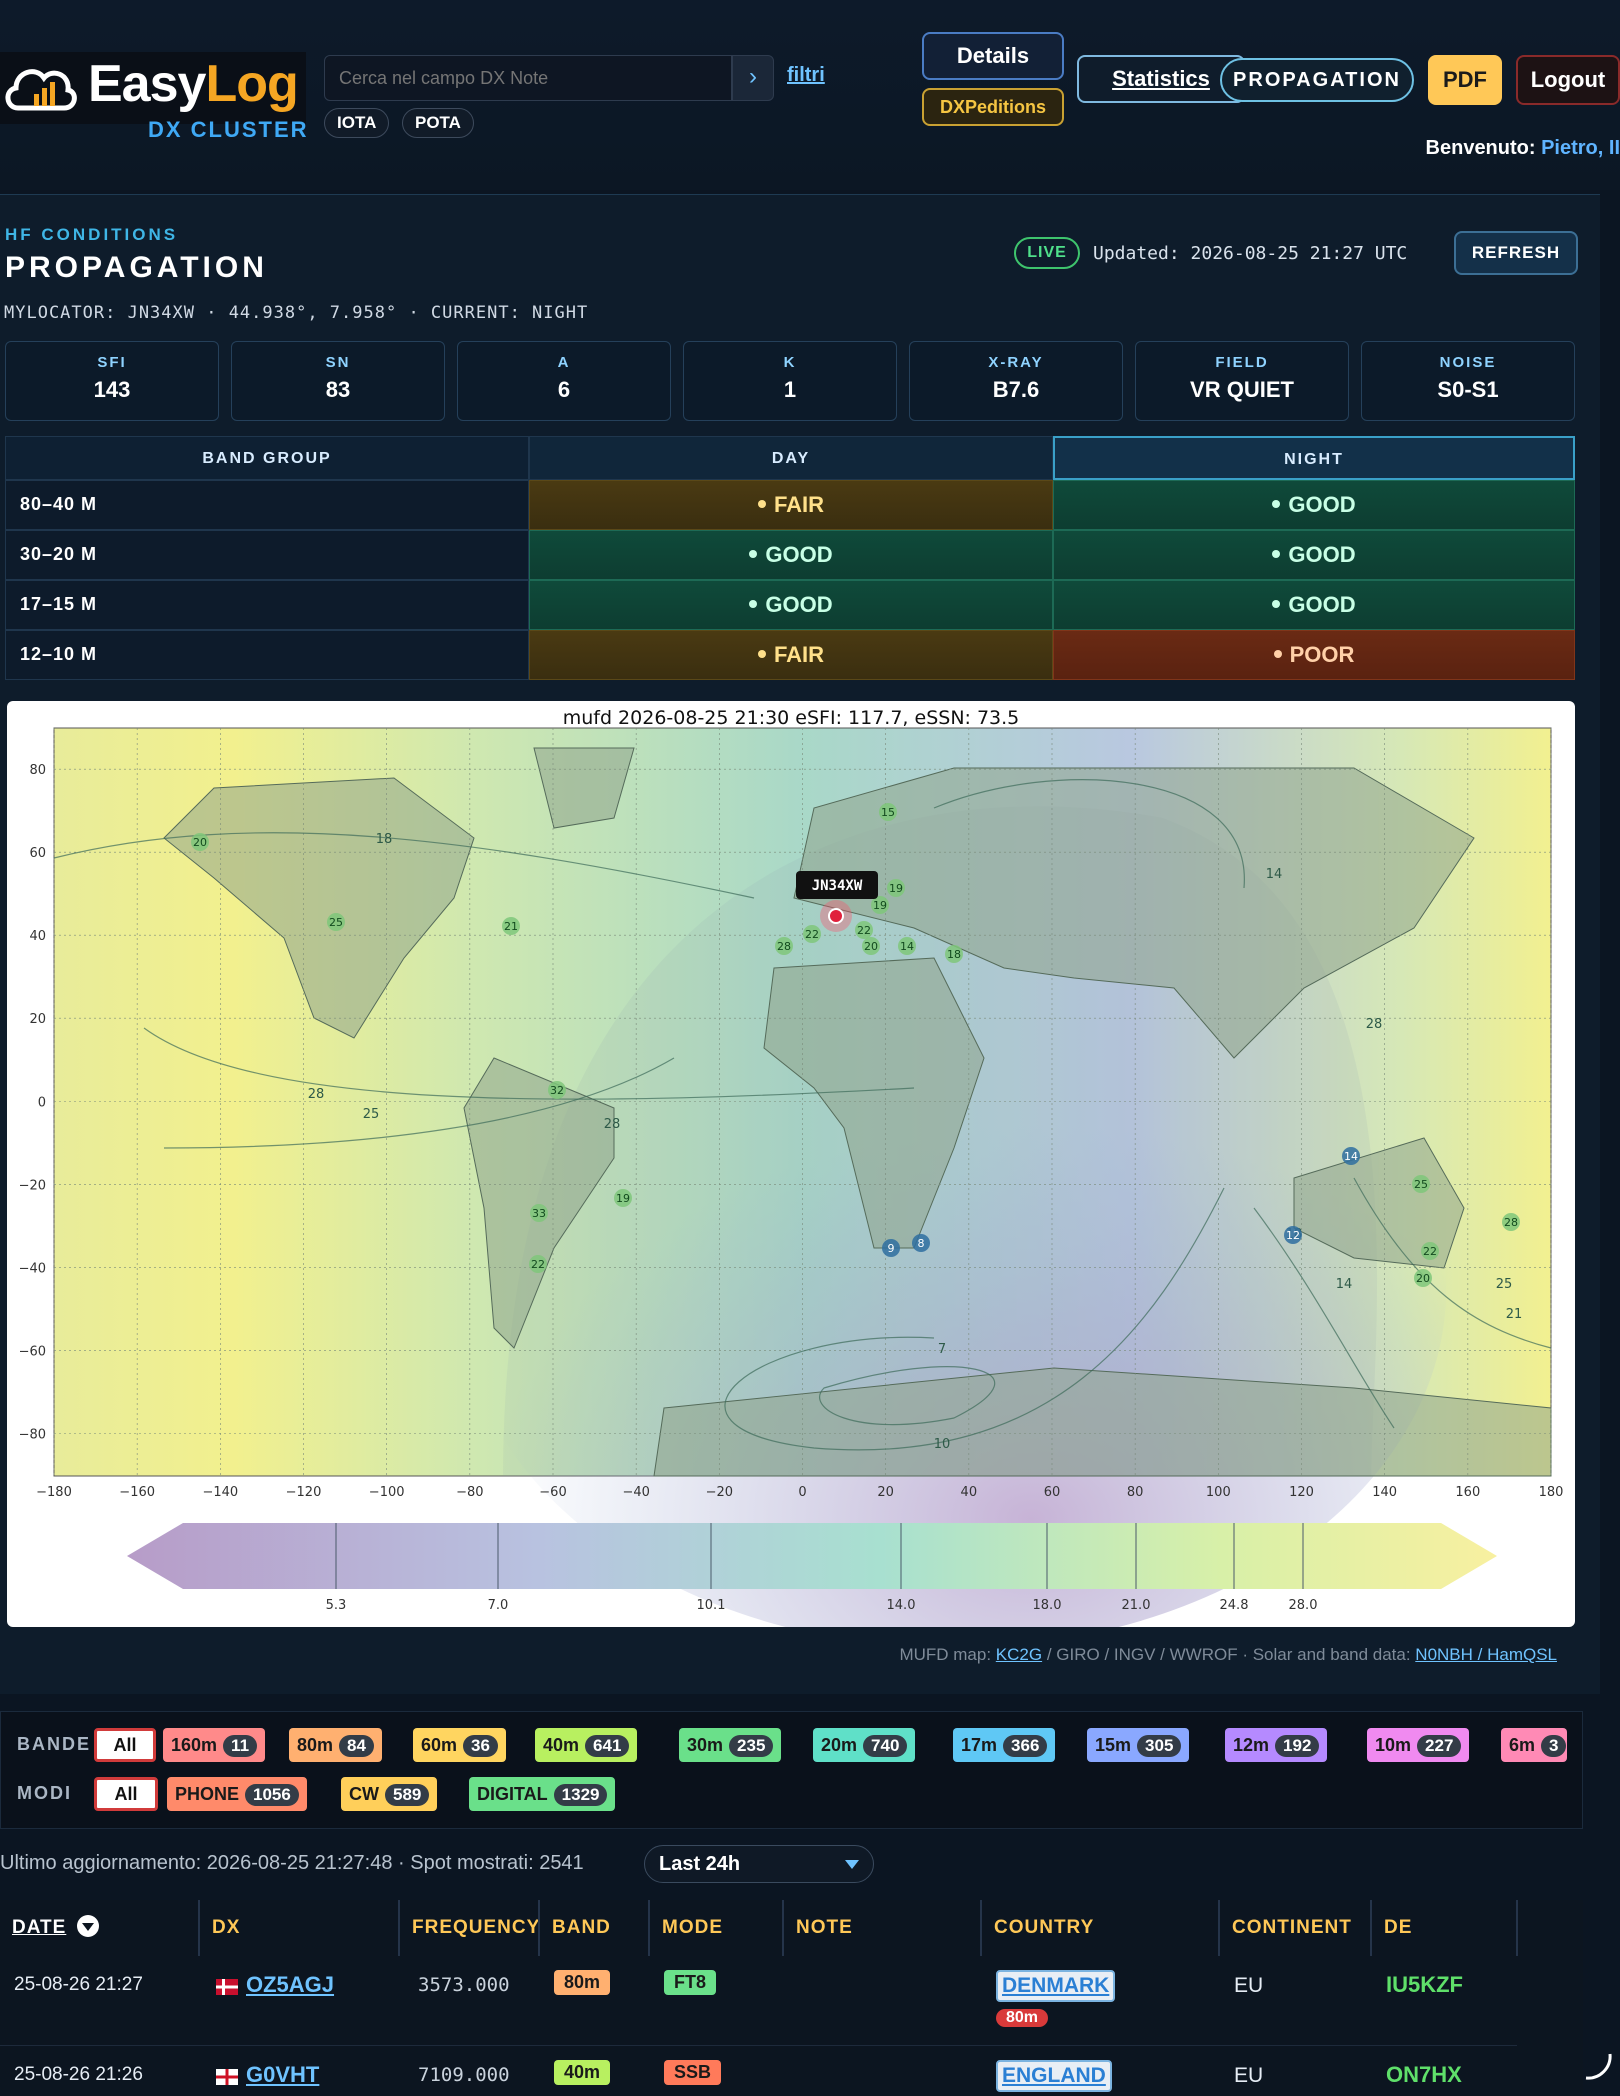 The image size is (1620, 2096). What do you see at coordinates (267, 2075) in the screenshot?
I see `spot-dx: G0VHT` at bounding box center [267, 2075].